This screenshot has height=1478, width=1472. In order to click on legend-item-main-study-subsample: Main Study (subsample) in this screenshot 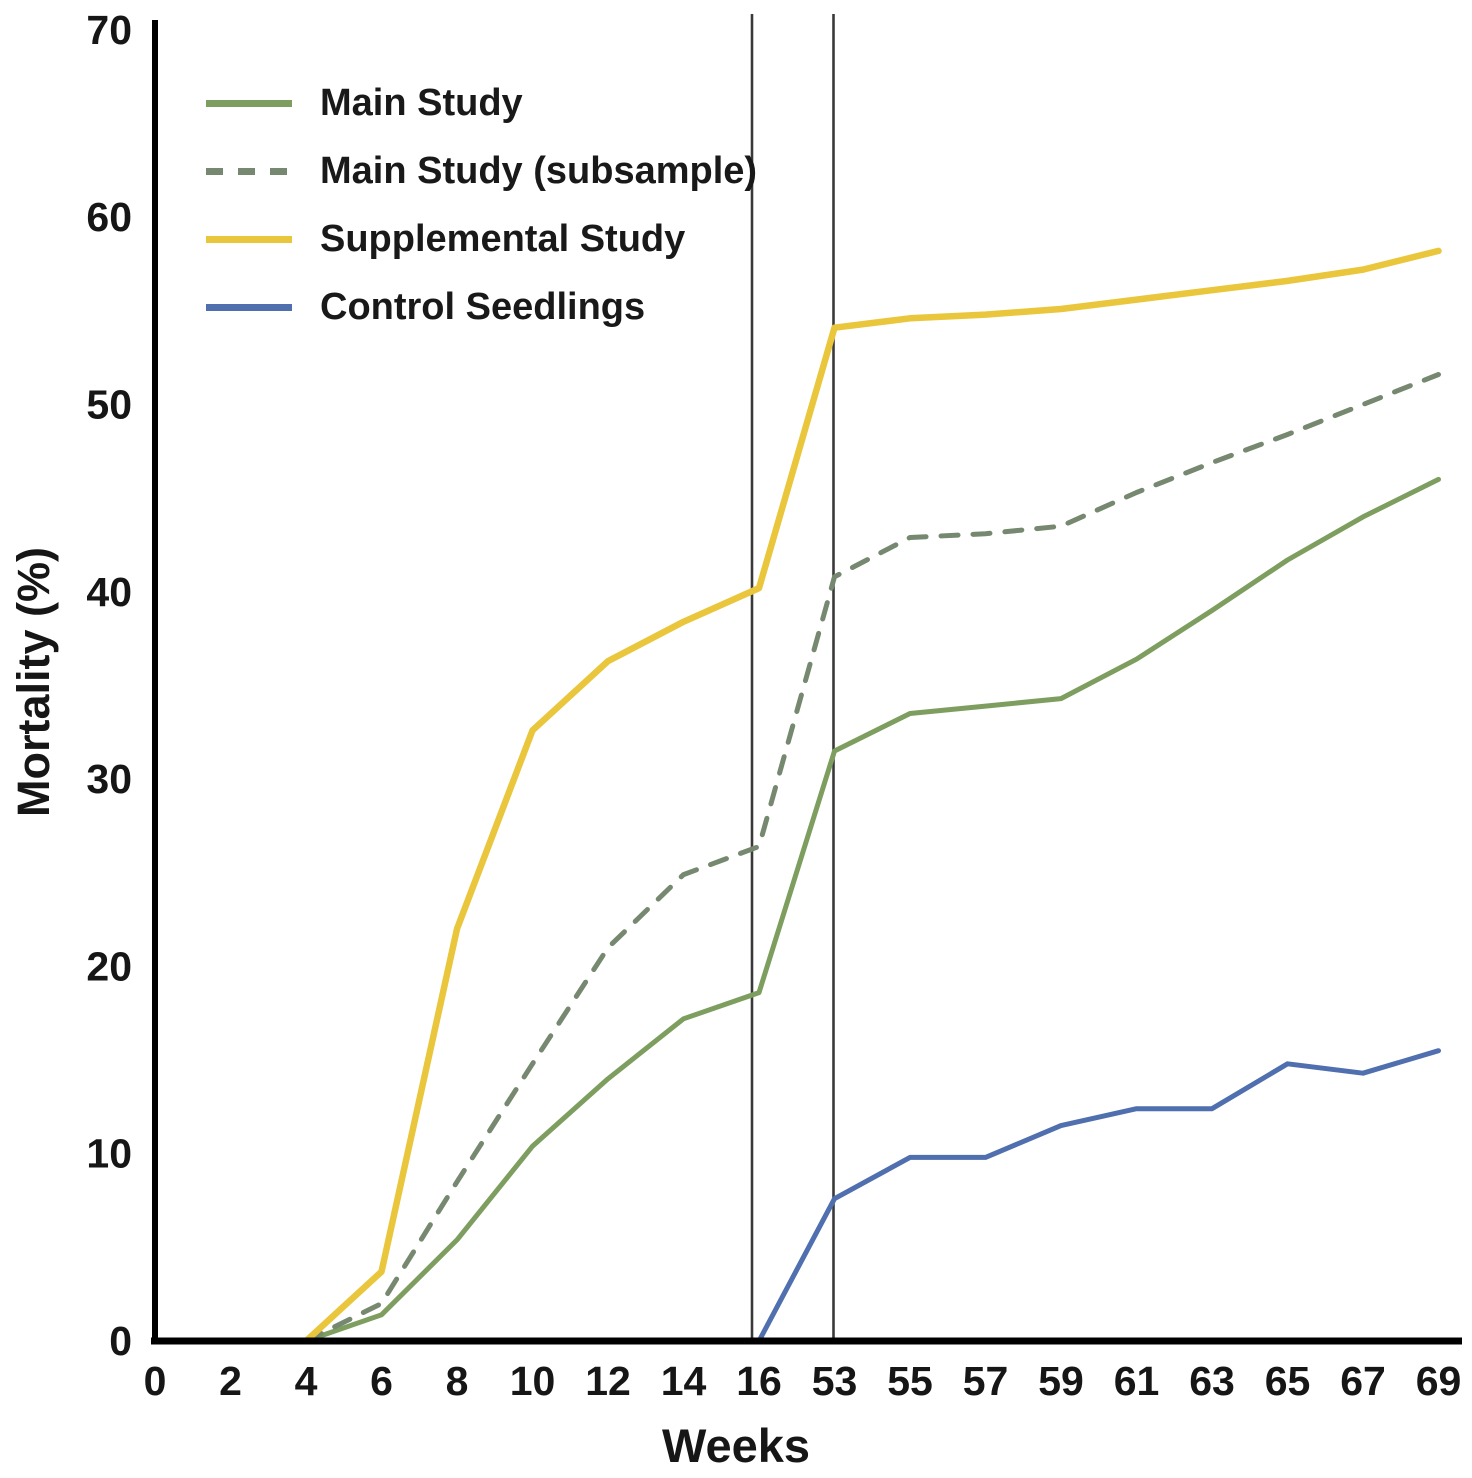, I will do `click(481, 171)`.